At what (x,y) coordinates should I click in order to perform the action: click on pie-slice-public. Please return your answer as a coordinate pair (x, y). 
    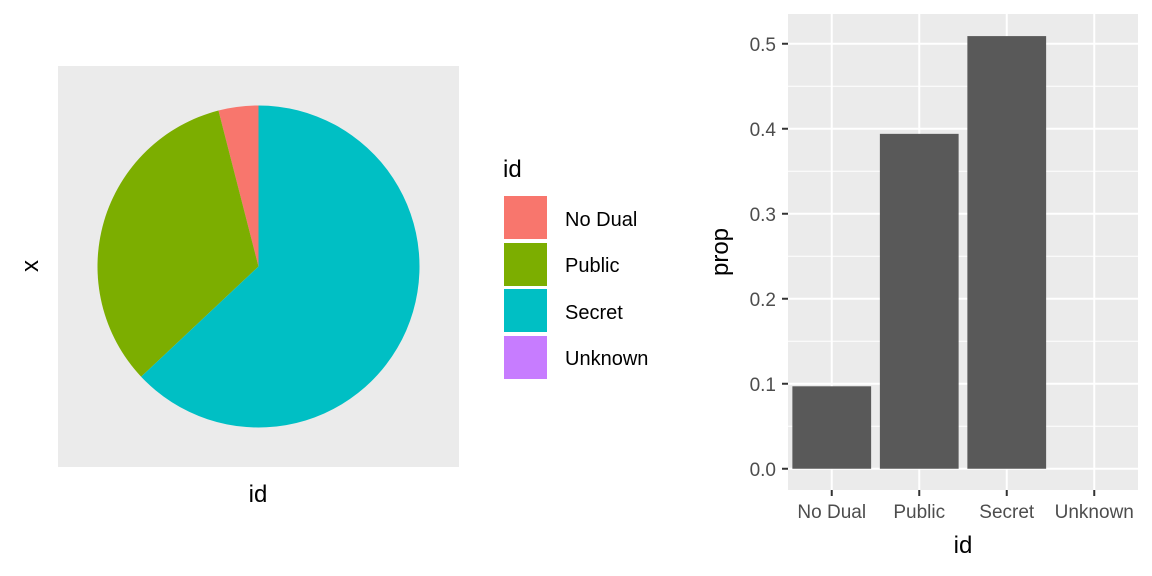
    Looking at the image, I should click on (178, 243).